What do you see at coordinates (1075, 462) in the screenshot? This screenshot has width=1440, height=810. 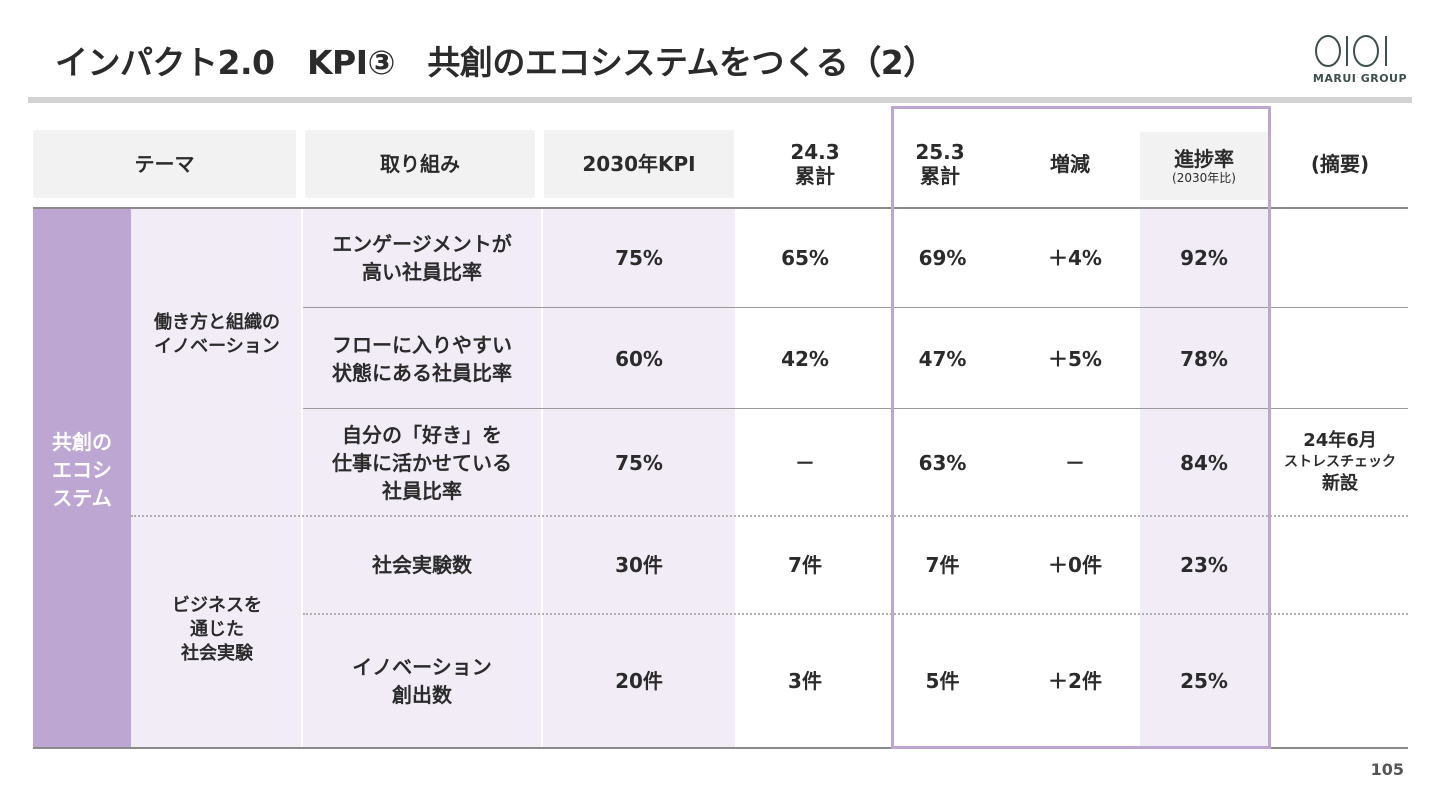 I see `table-row-2-change: －` at bounding box center [1075, 462].